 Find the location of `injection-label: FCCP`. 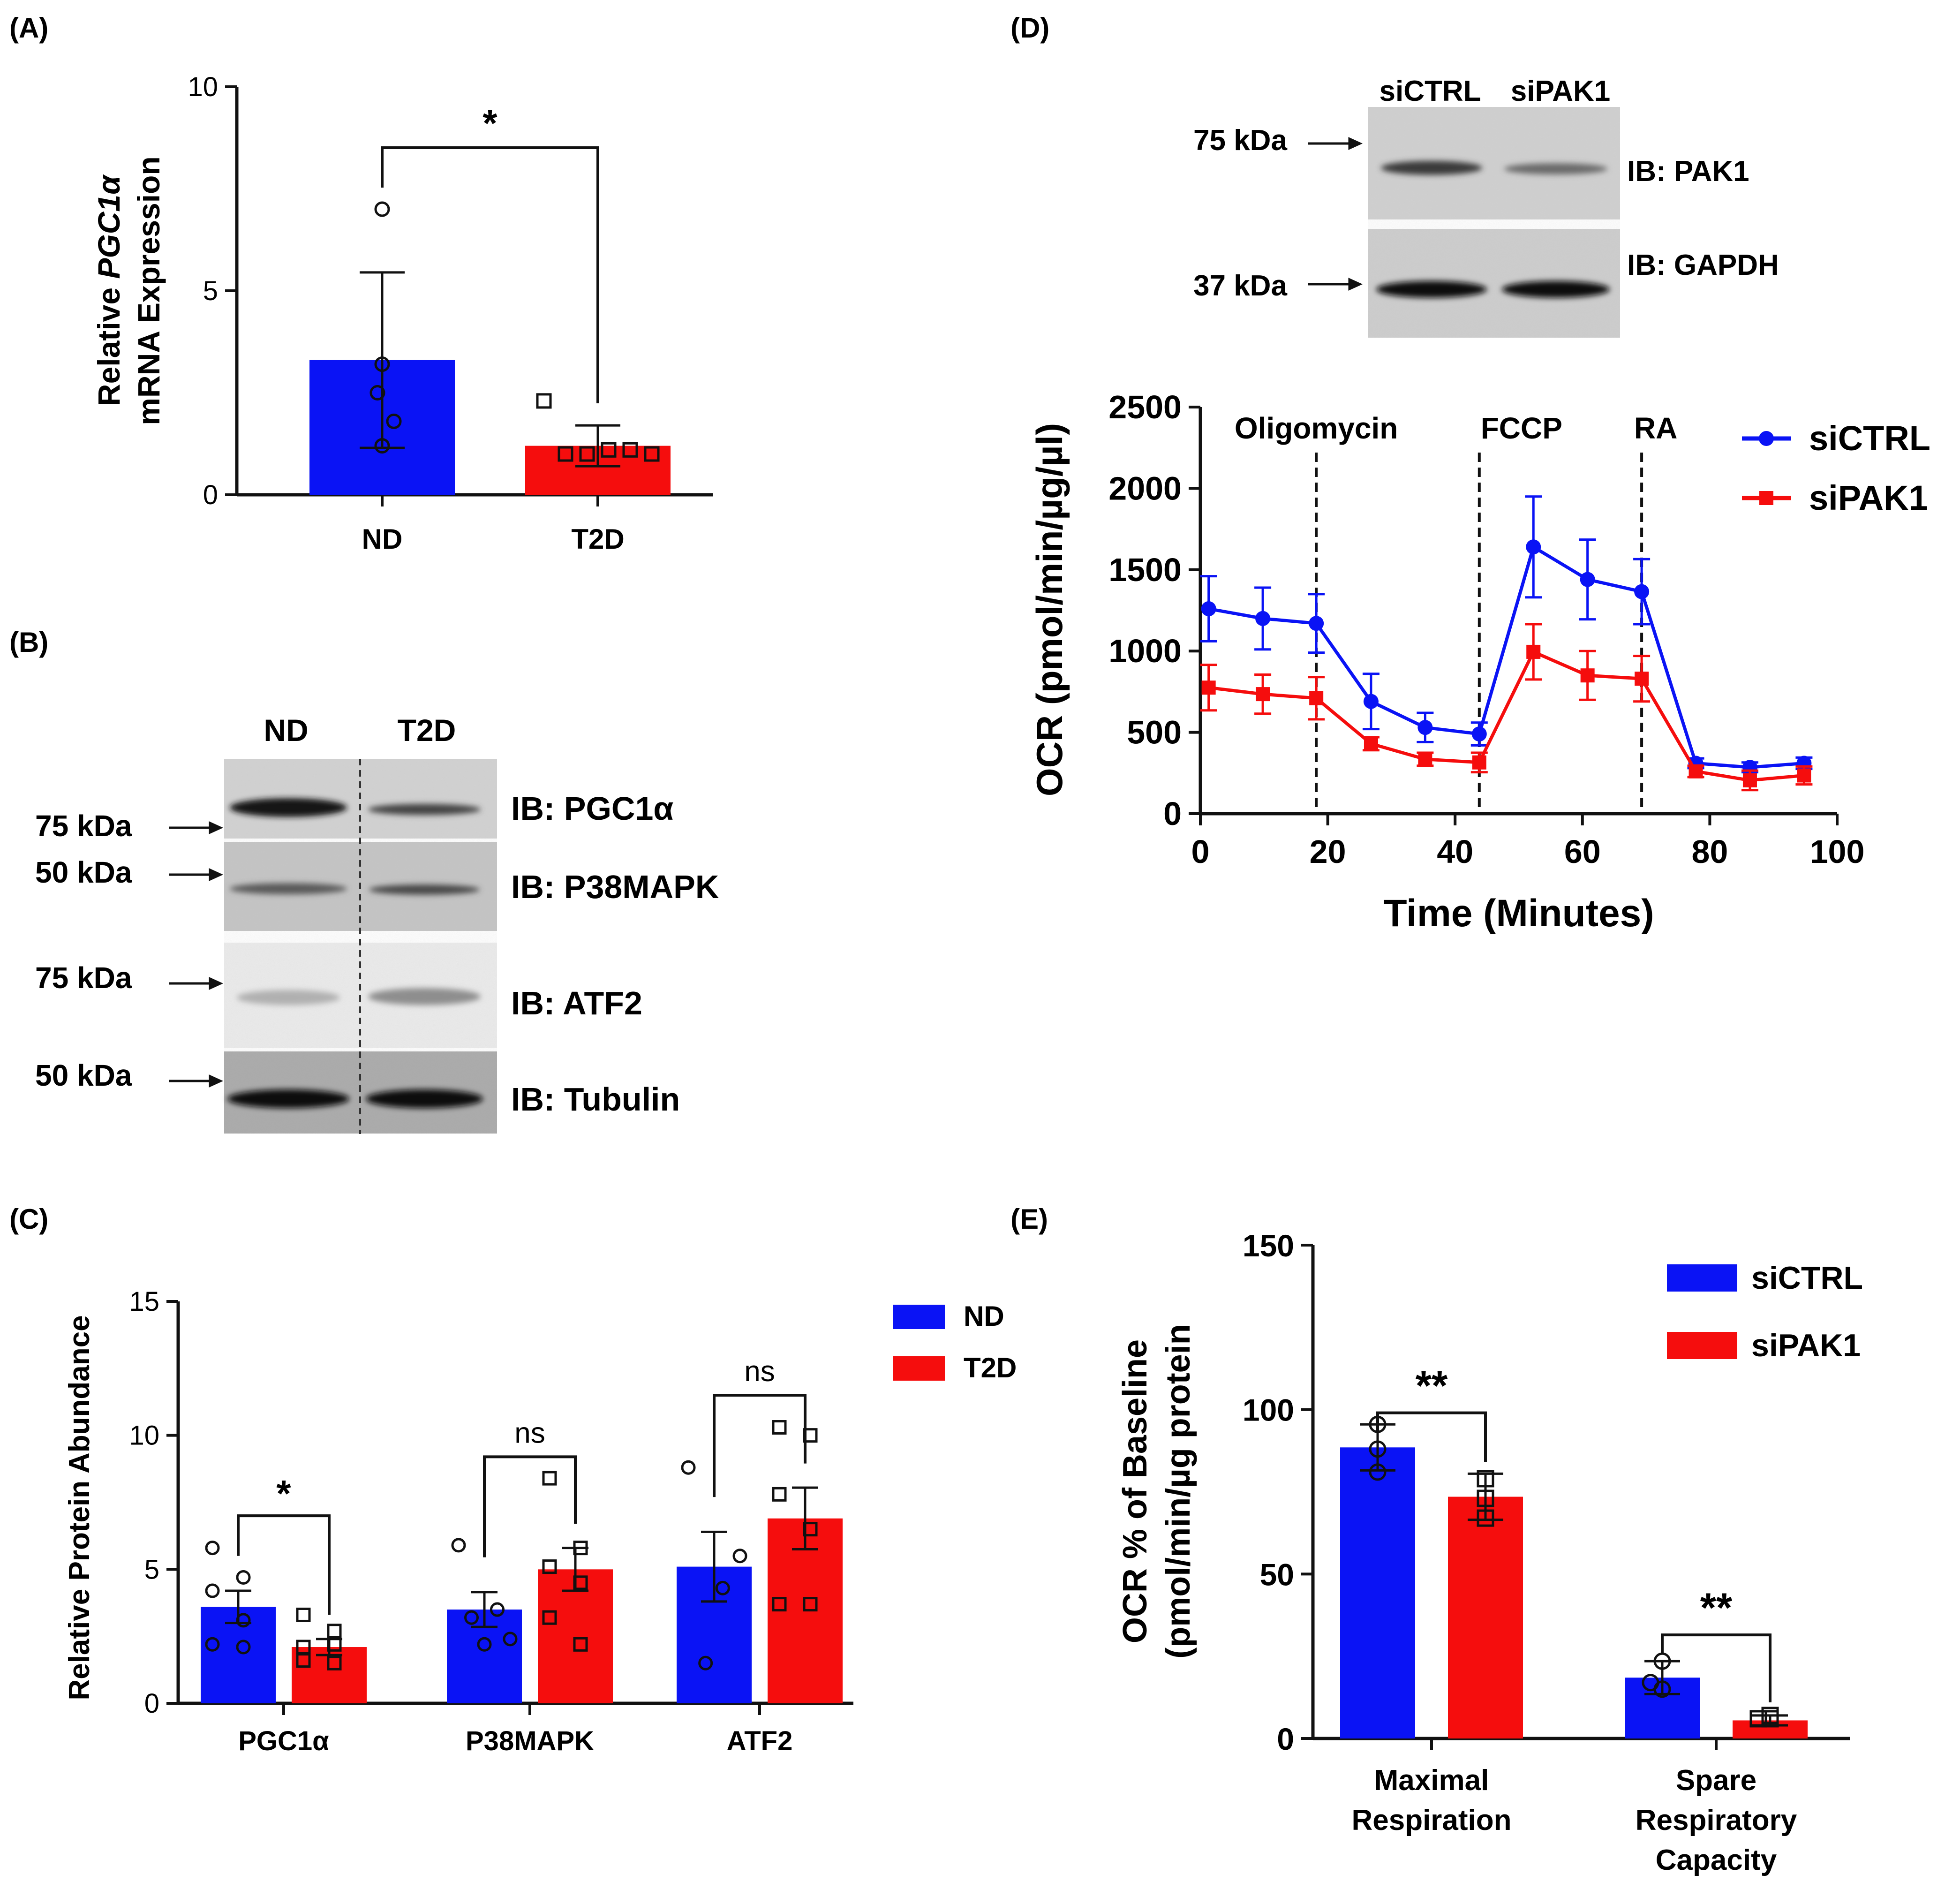

injection-label: FCCP is located at coordinates (1521, 428).